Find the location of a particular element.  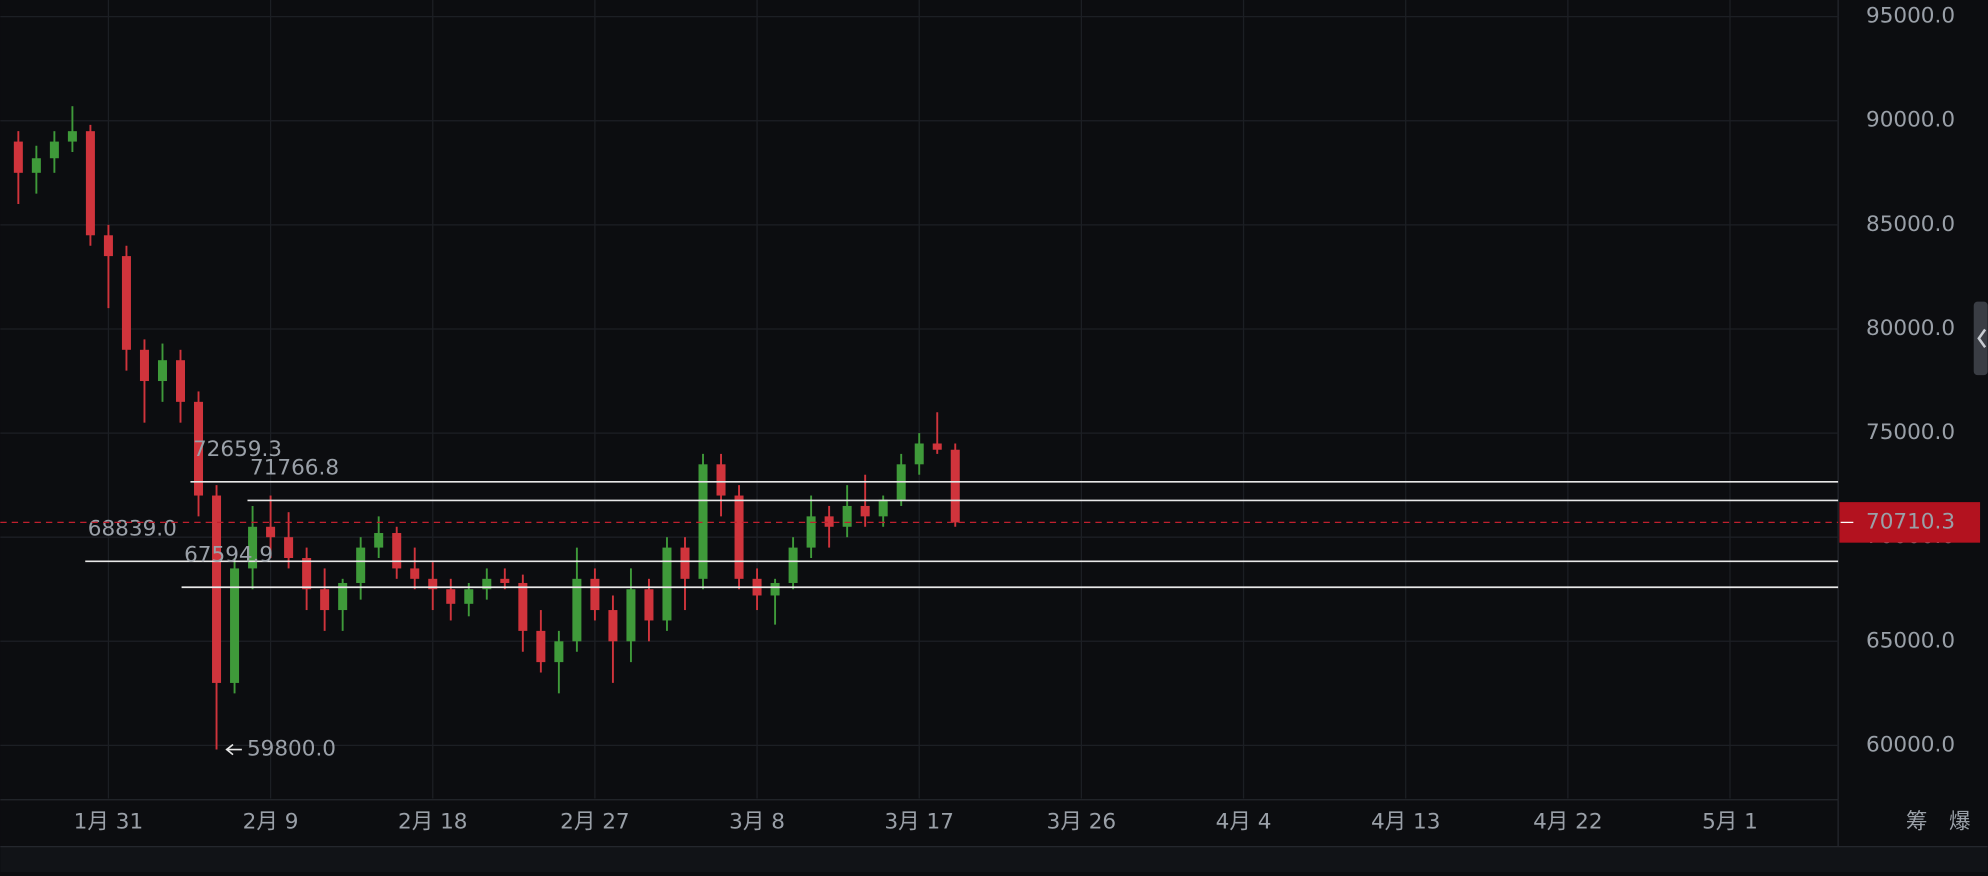

x-tick-label: 4月 13 is located at coordinates (1405, 822).